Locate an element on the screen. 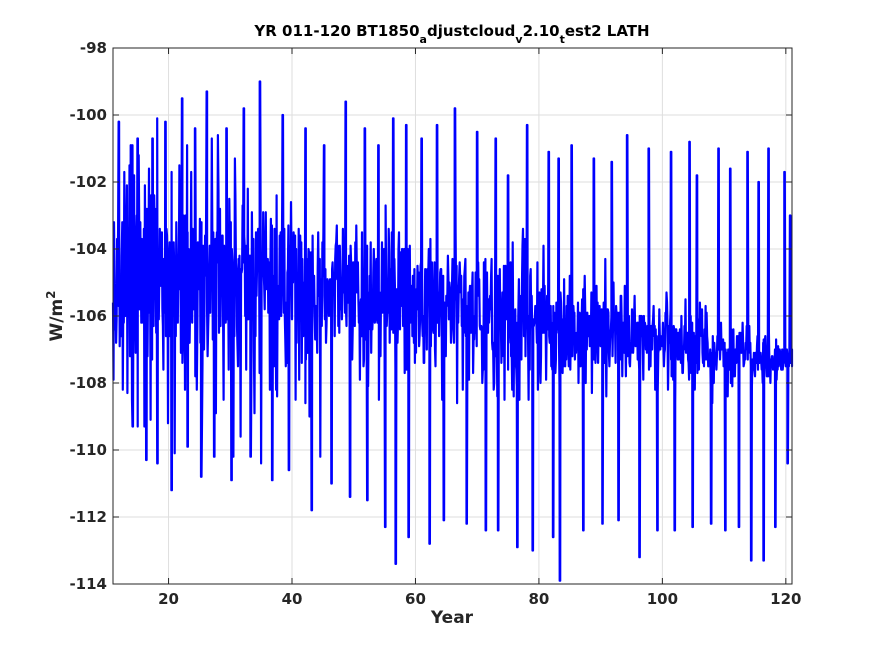 The height and width of the screenshot is (656, 875). y-tick-label: -102 is located at coordinates (88, 182).